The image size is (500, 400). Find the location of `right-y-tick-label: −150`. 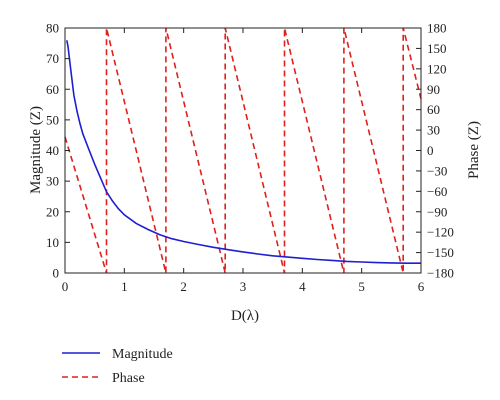

right-y-tick-label: −150 is located at coordinates (440, 252).